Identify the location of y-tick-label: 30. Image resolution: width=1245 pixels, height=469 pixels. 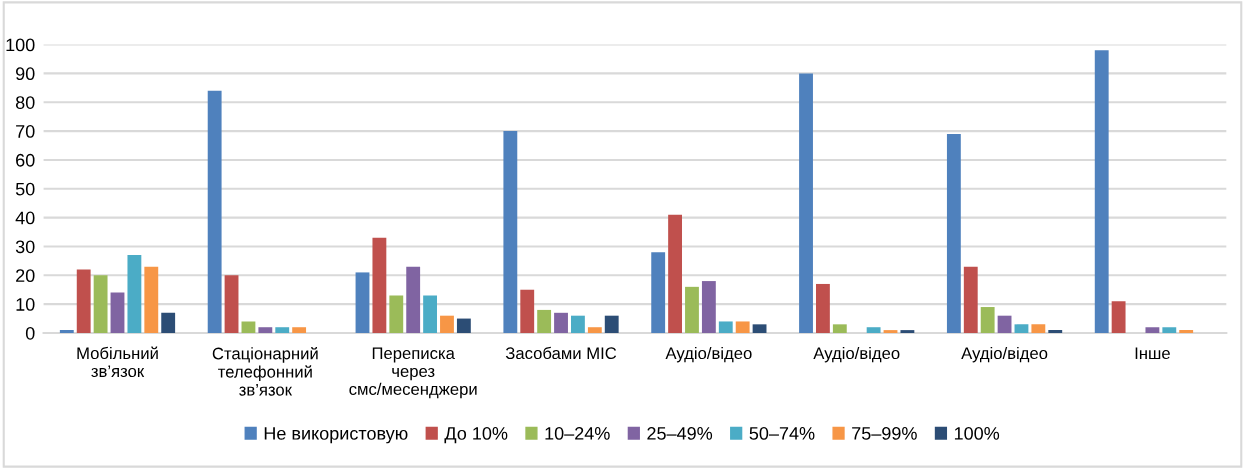
(25, 247).